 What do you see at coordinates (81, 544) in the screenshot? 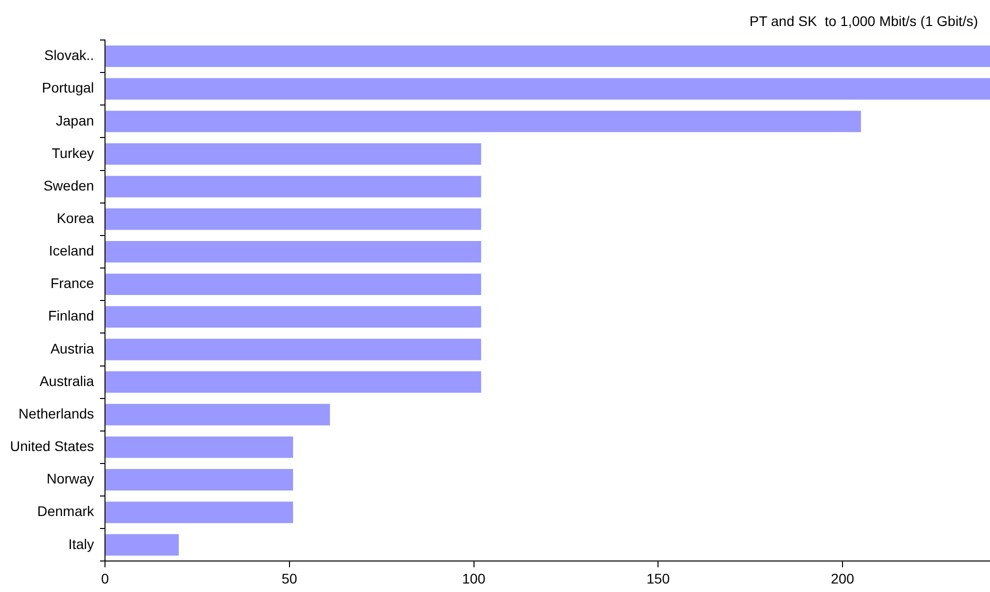
I see `y-tick-label: Italy` at bounding box center [81, 544].